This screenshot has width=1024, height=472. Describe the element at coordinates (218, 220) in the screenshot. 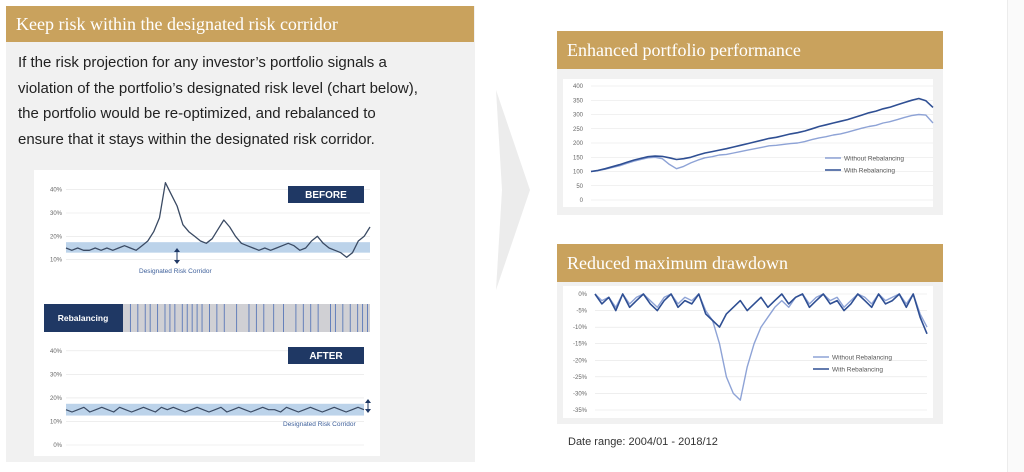

I see `risk-before-series` at that location.